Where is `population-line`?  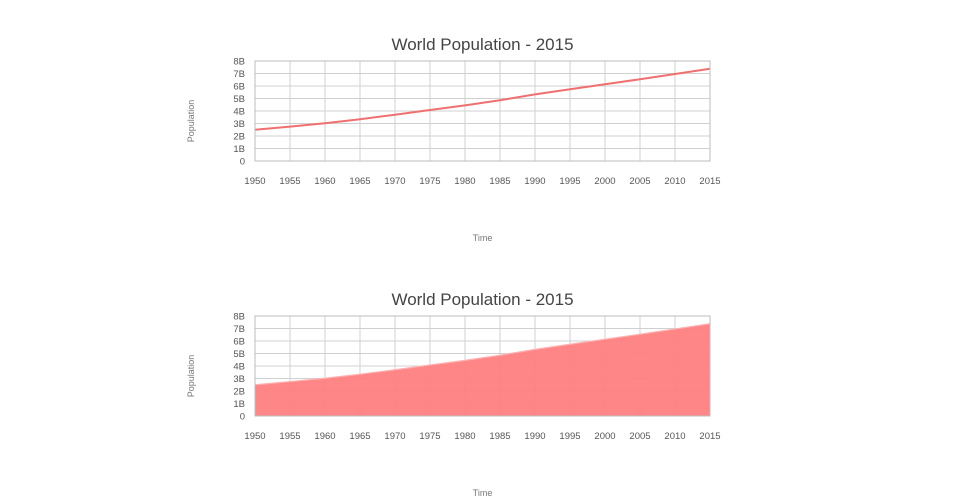 population-line is located at coordinates (482, 99).